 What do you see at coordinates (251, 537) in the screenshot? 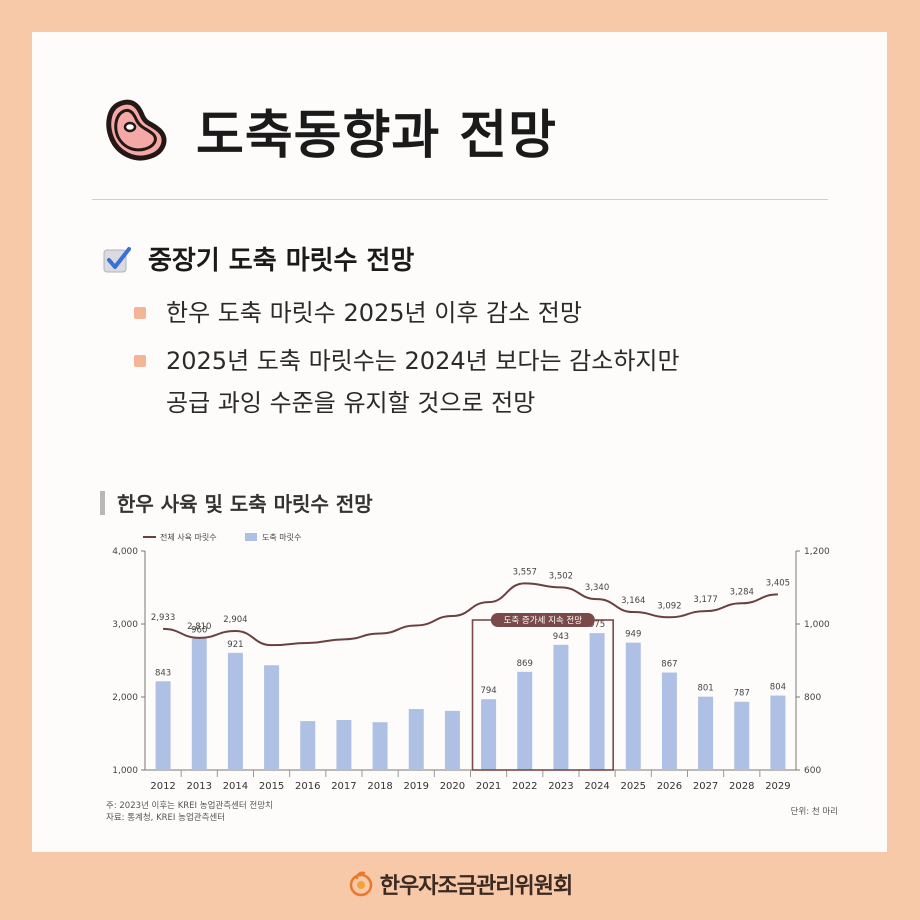
I see `legend-bar-swatch` at bounding box center [251, 537].